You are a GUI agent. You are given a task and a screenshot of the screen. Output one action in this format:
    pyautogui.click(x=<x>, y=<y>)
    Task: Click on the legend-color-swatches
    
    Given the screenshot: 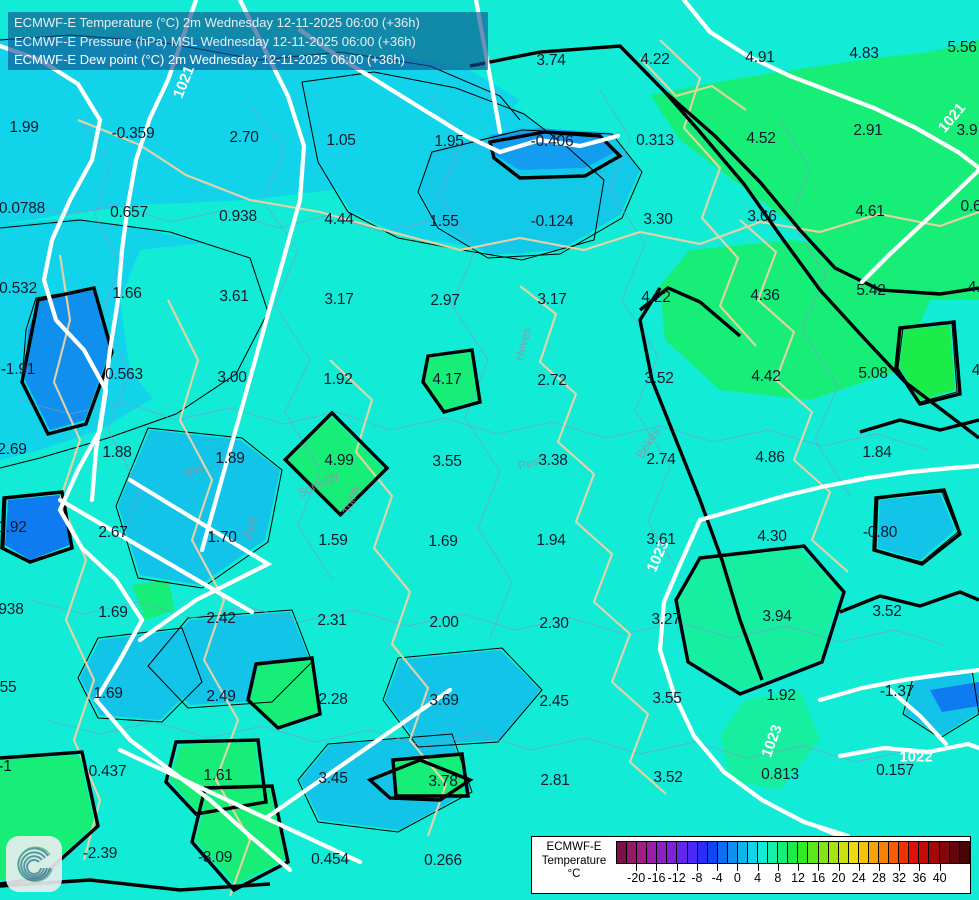 What is the action you would take?
    pyautogui.click(x=793, y=852)
    